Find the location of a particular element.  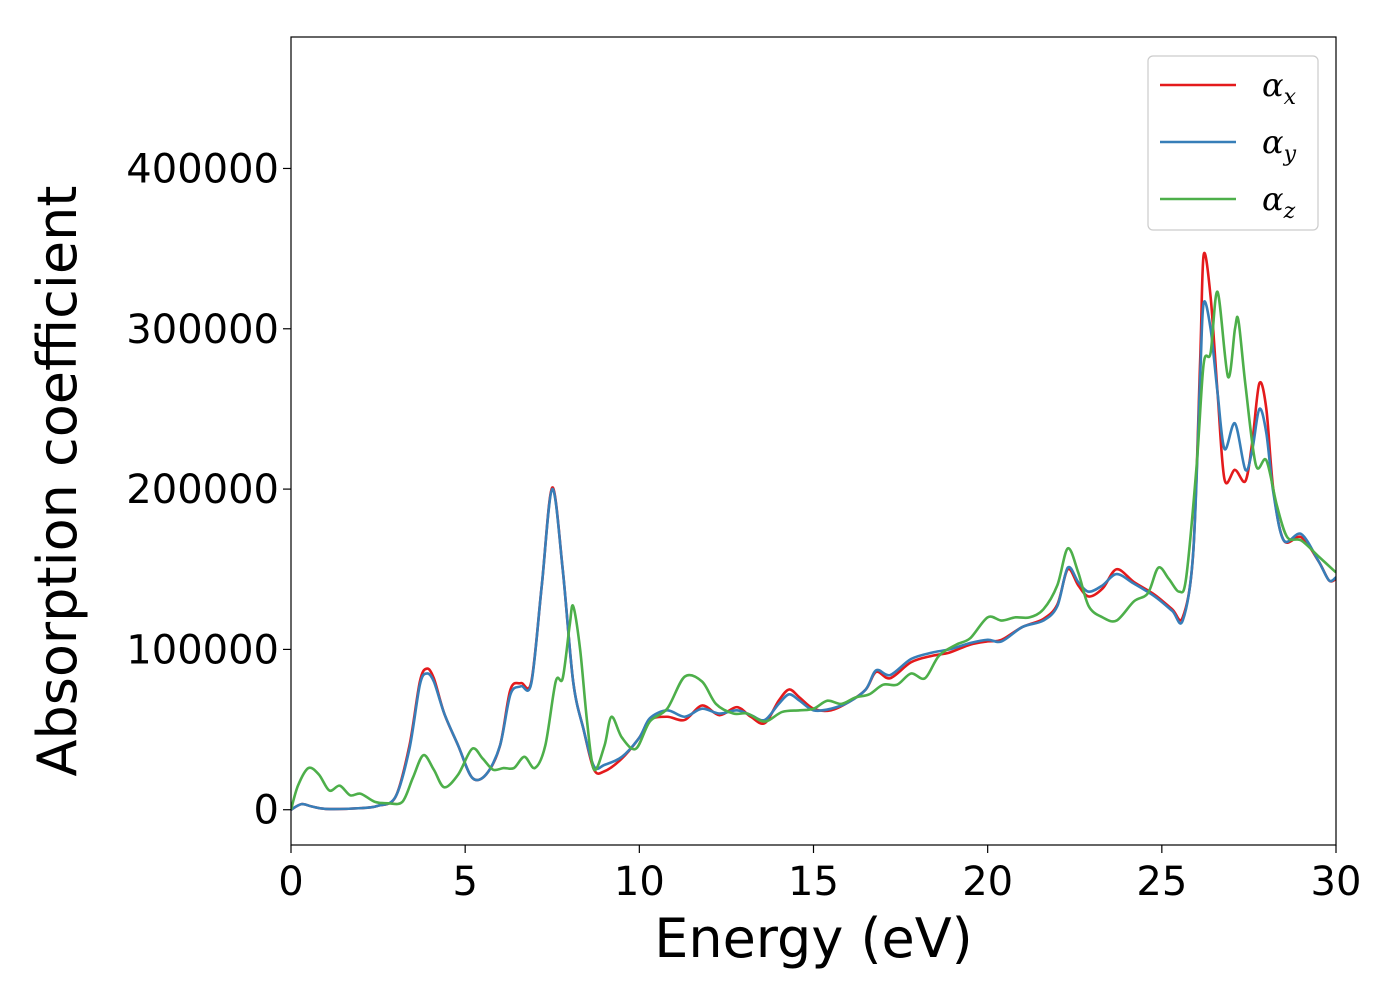

x-tick-label: 0 is located at coordinates (290, 882).